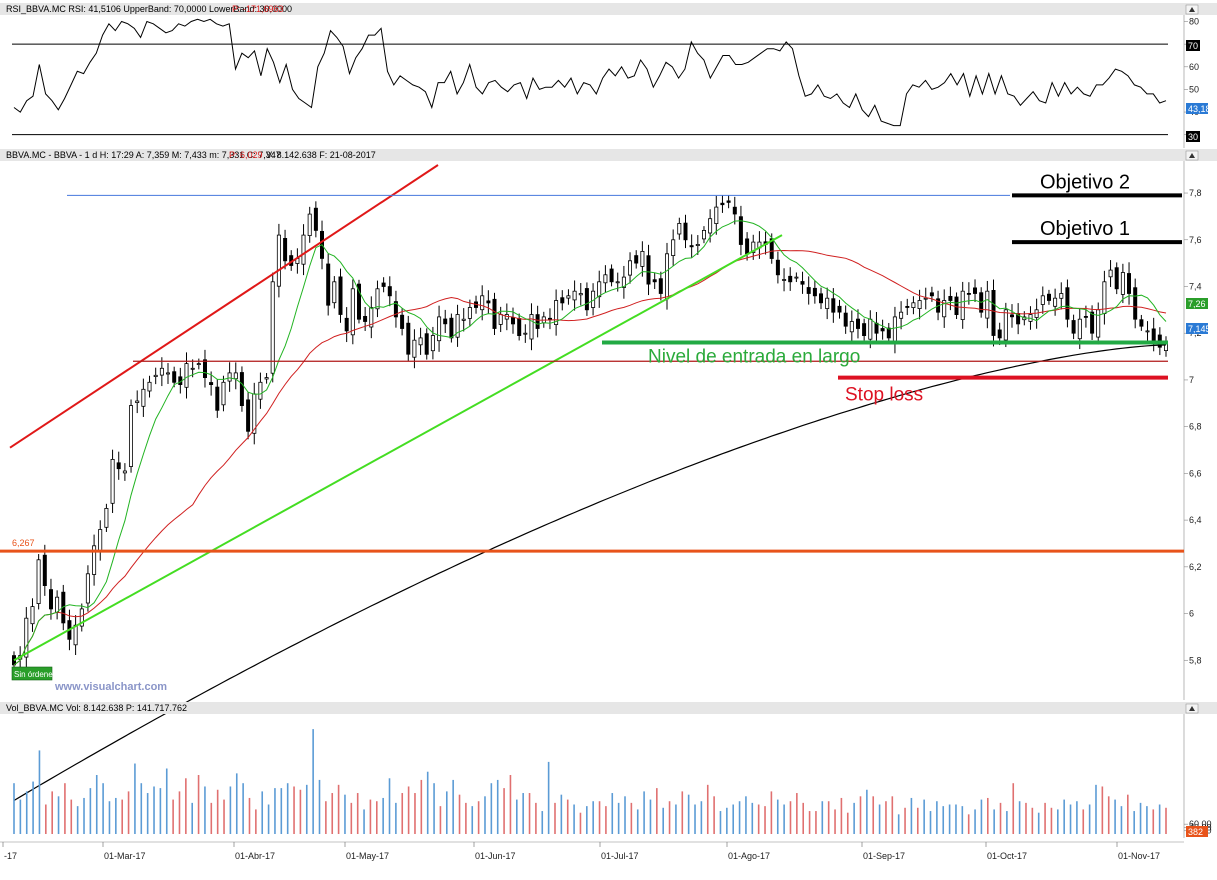 Image resolution: width=1217 pixels, height=880 pixels. What do you see at coordinates (608, 155) in the screenshot?
I see `price-panel-header-bg` at bounding box center [608, 155].